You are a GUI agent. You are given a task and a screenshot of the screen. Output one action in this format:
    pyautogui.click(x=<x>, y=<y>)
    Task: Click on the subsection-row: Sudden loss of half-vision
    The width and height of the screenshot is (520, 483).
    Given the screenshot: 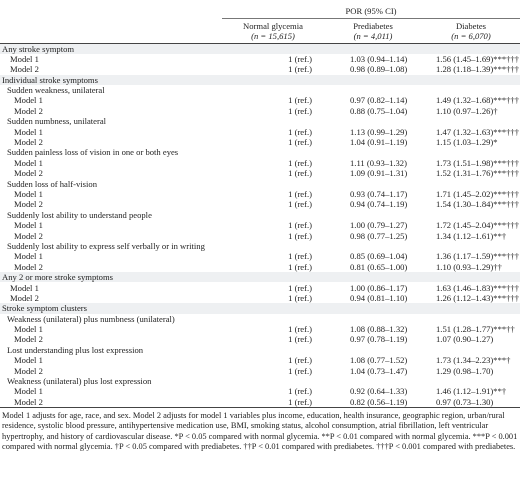 What is the action you would take?
    pyautogui.click(x=260, y=184)
    